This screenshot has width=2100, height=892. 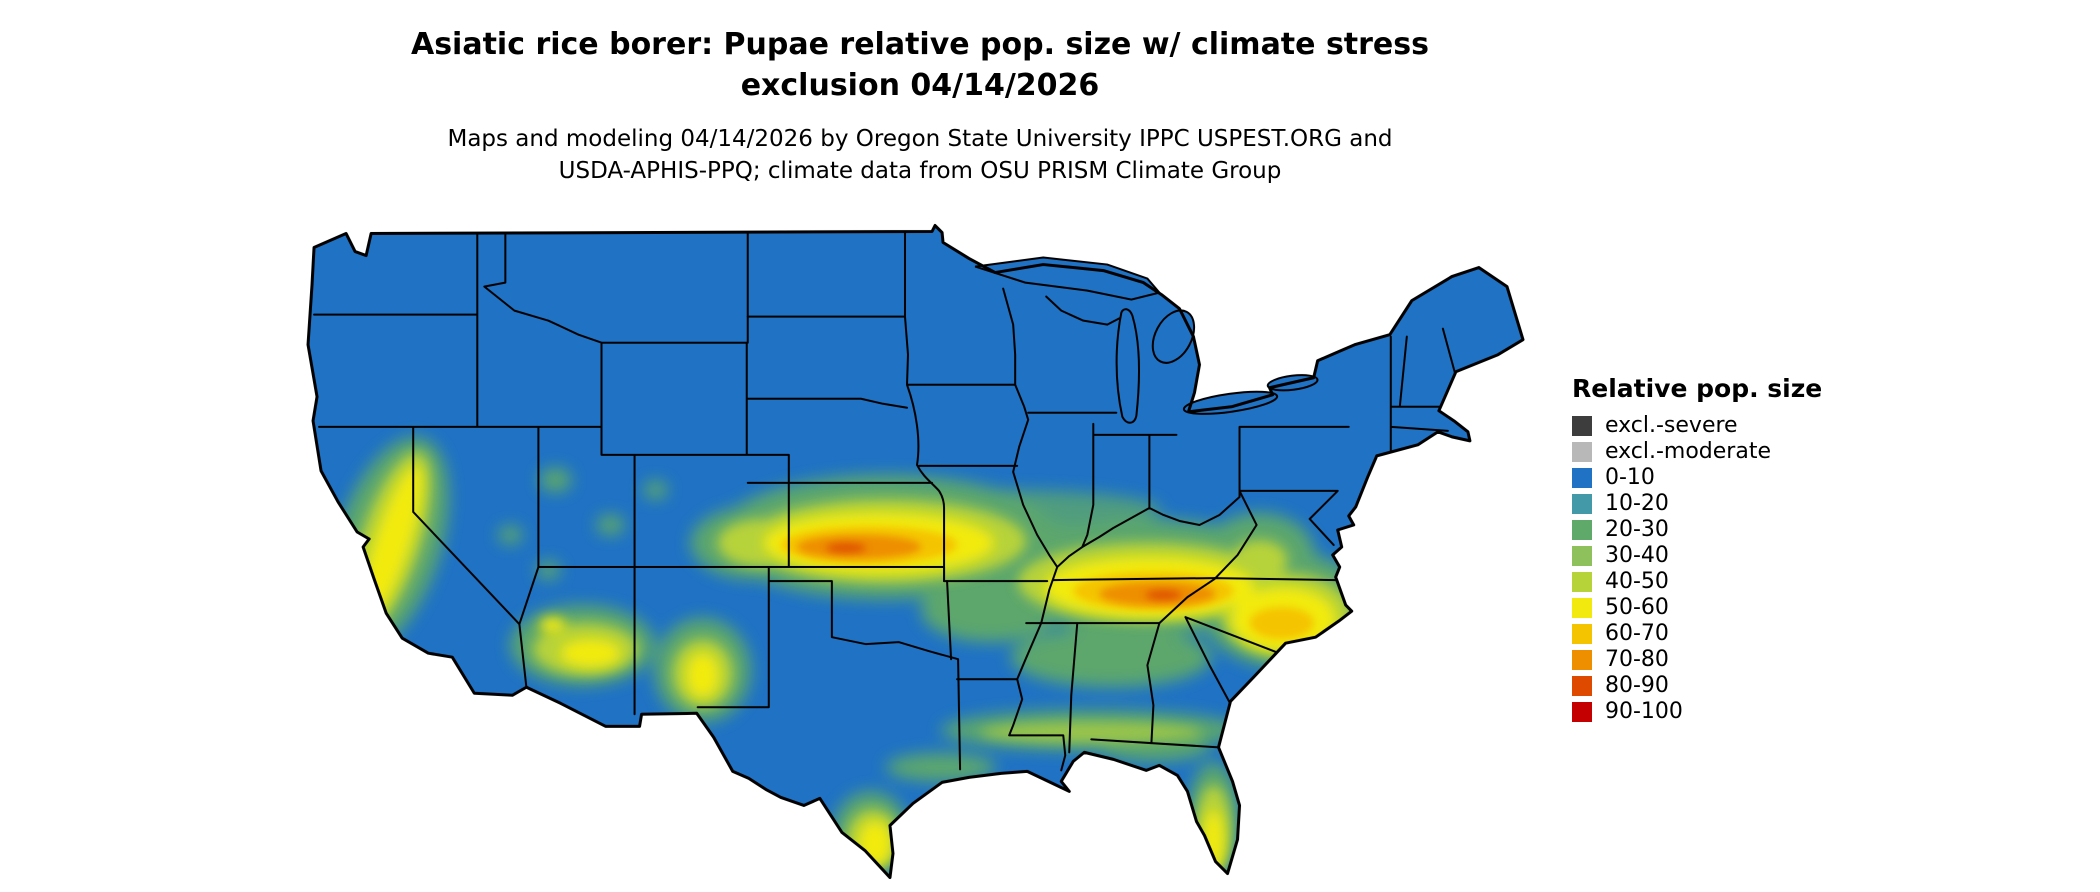 I want to click on legend-item: 90-100, so click(x=1752, y=712).